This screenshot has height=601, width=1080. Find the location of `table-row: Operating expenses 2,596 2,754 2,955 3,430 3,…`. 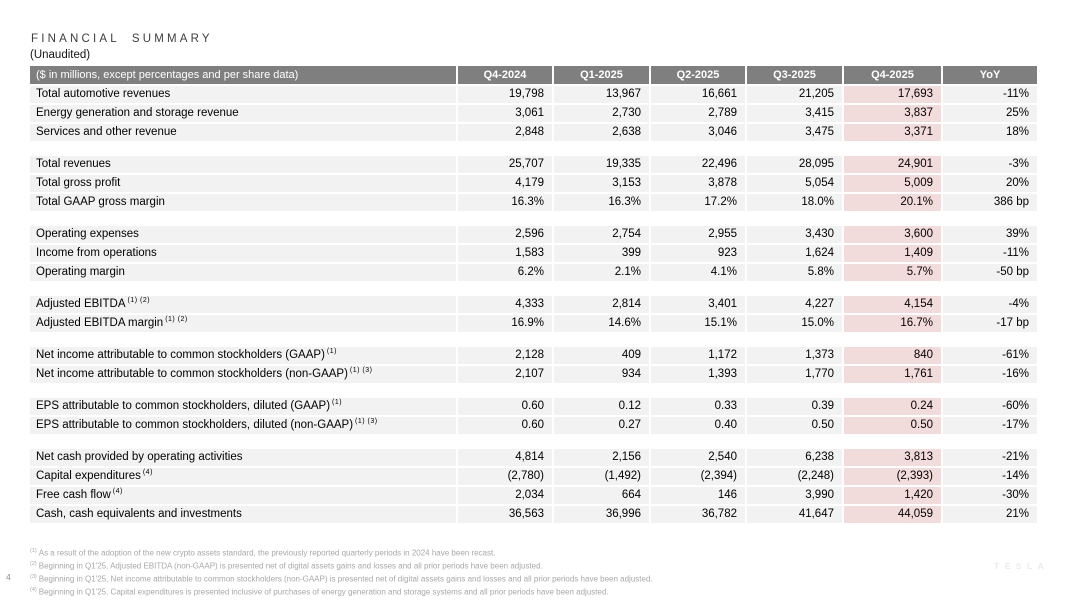

table-row: Operating expenses 2,596 2,754 2,955 3,430 3,… is located at coordinates (533, 235).